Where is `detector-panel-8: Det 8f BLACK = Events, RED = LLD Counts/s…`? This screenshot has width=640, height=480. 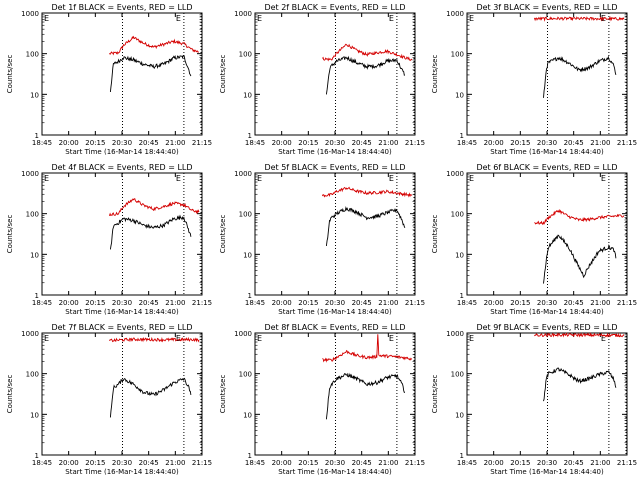
detector-panel-8: Det 8f BLACK = Events, RED = LLD Counts/s… is located at coordinates (322, 399).